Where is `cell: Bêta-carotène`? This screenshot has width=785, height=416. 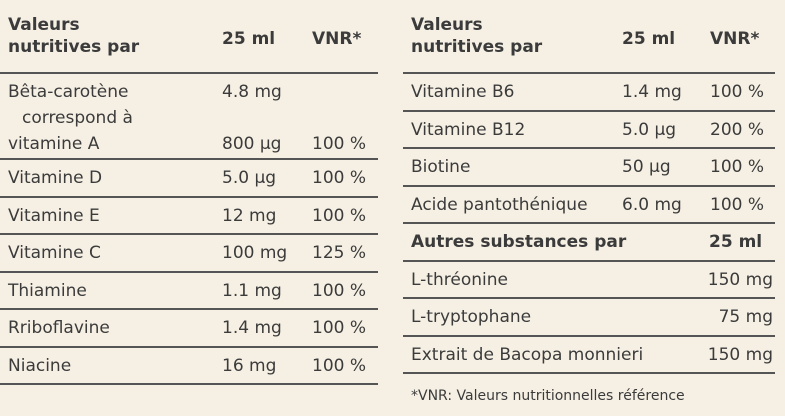
cell: Bêta-carotène is located at coordinates (68, 92).